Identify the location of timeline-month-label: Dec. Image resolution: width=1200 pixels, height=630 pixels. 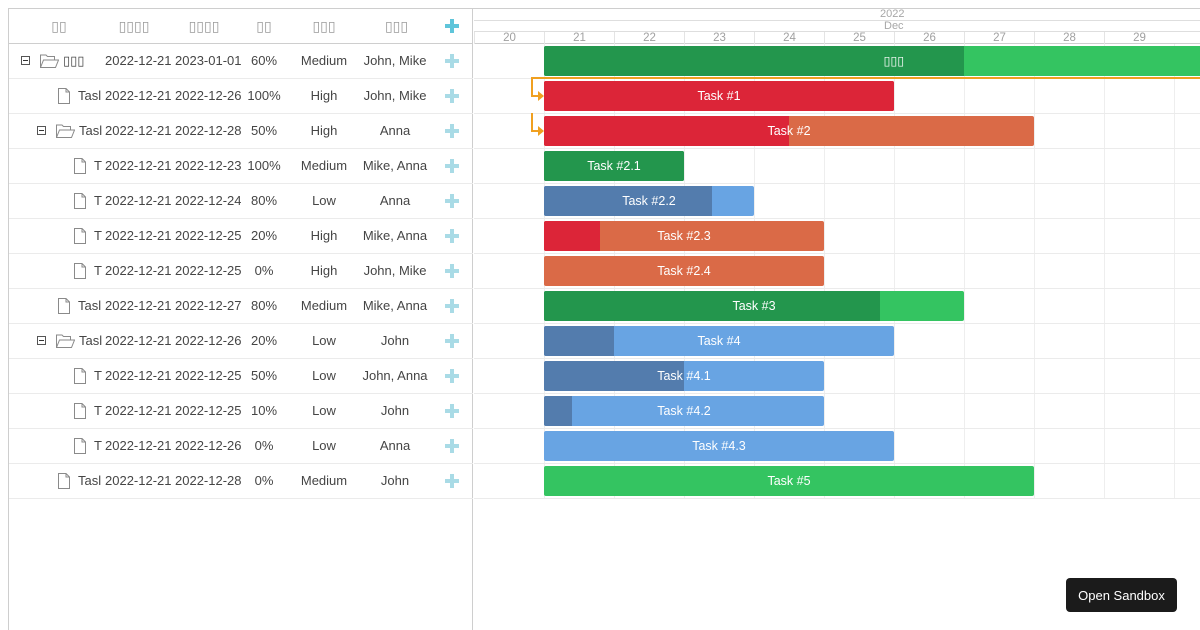
(894, 26).